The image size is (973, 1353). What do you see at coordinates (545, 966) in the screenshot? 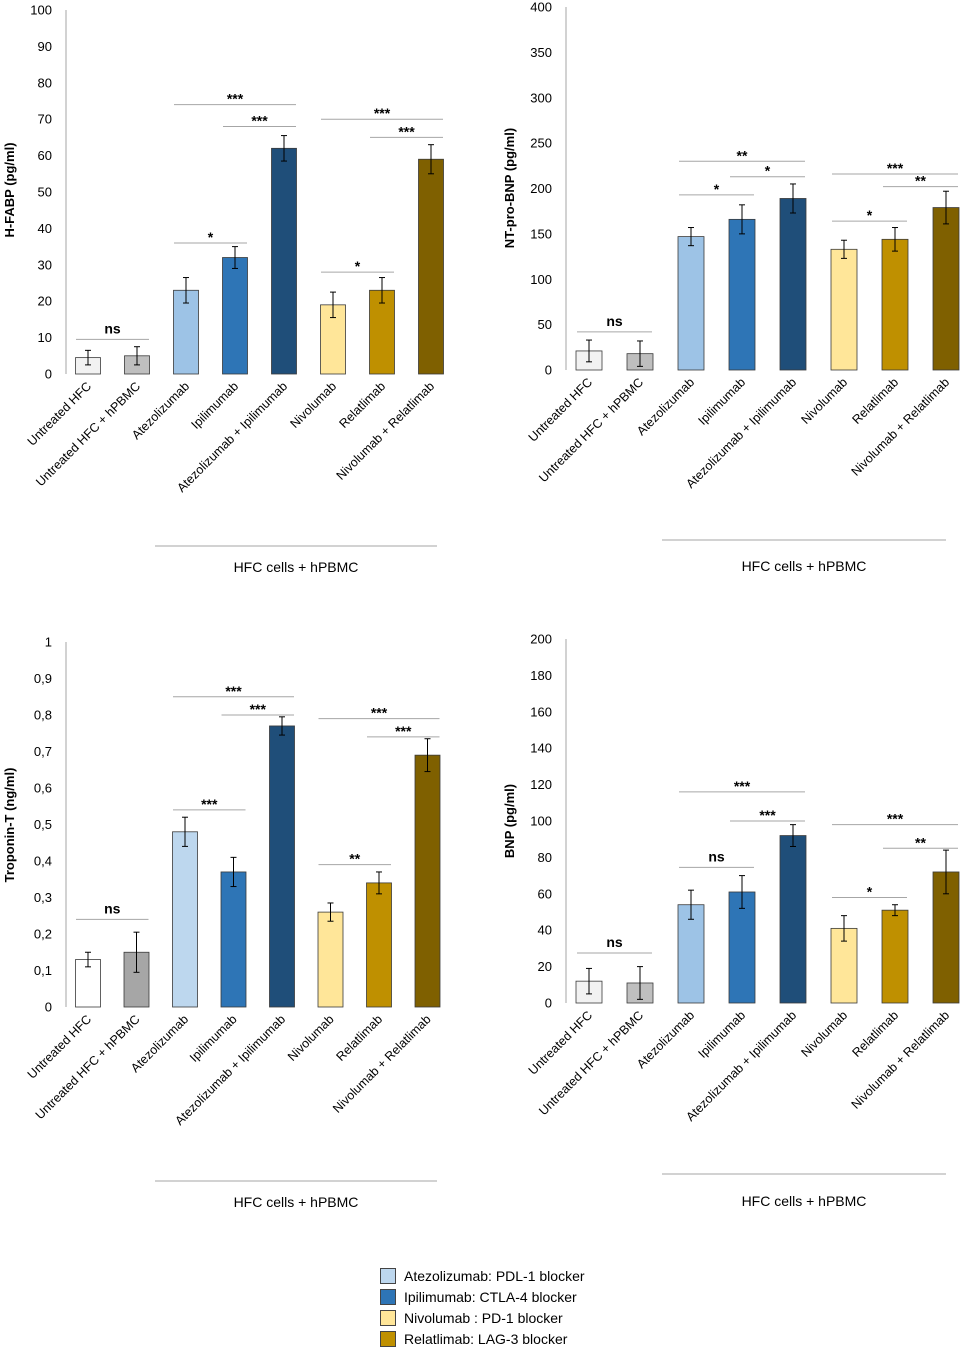
I see `y-tick-label: 20` at bounding box center [545, 966].